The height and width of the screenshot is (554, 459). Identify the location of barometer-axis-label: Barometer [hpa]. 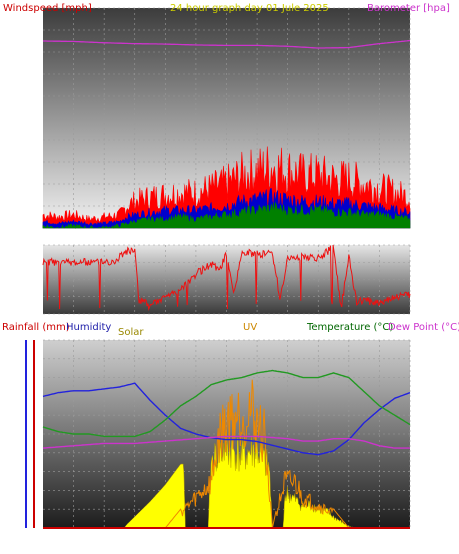
(408, 8).